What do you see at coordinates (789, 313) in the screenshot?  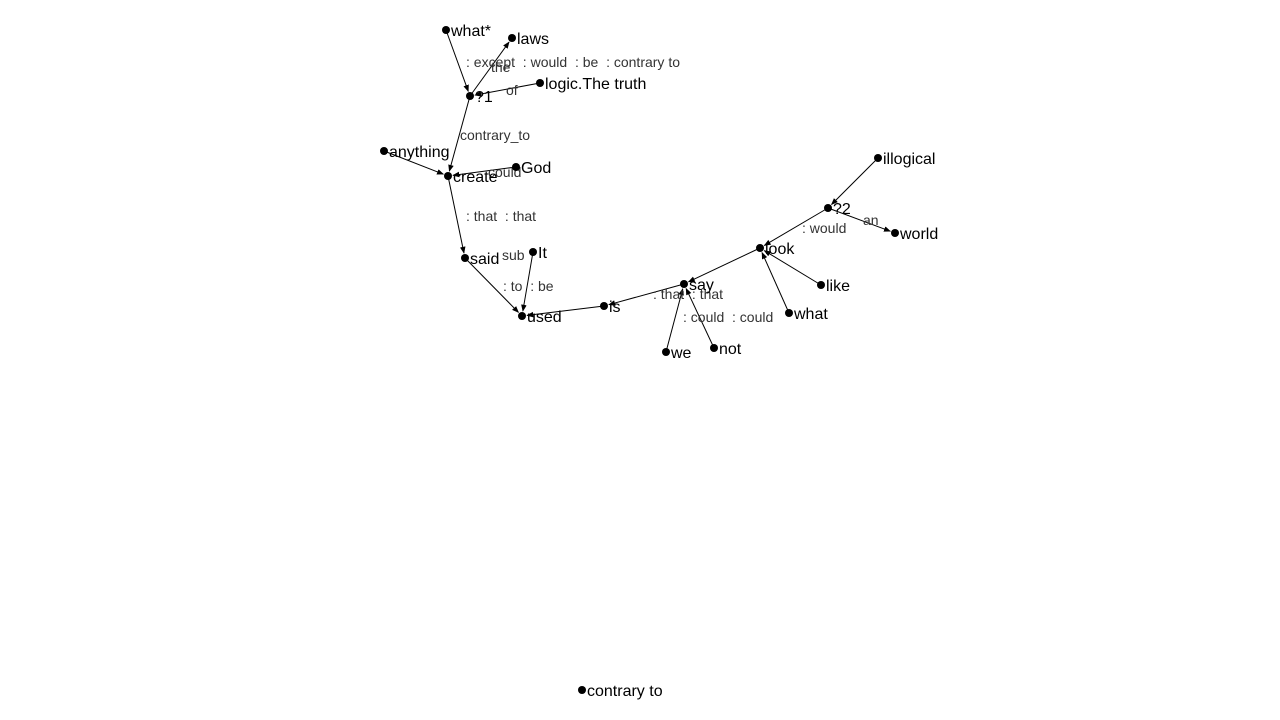 I see `node-dot-what` at bounding box center [789, 313].